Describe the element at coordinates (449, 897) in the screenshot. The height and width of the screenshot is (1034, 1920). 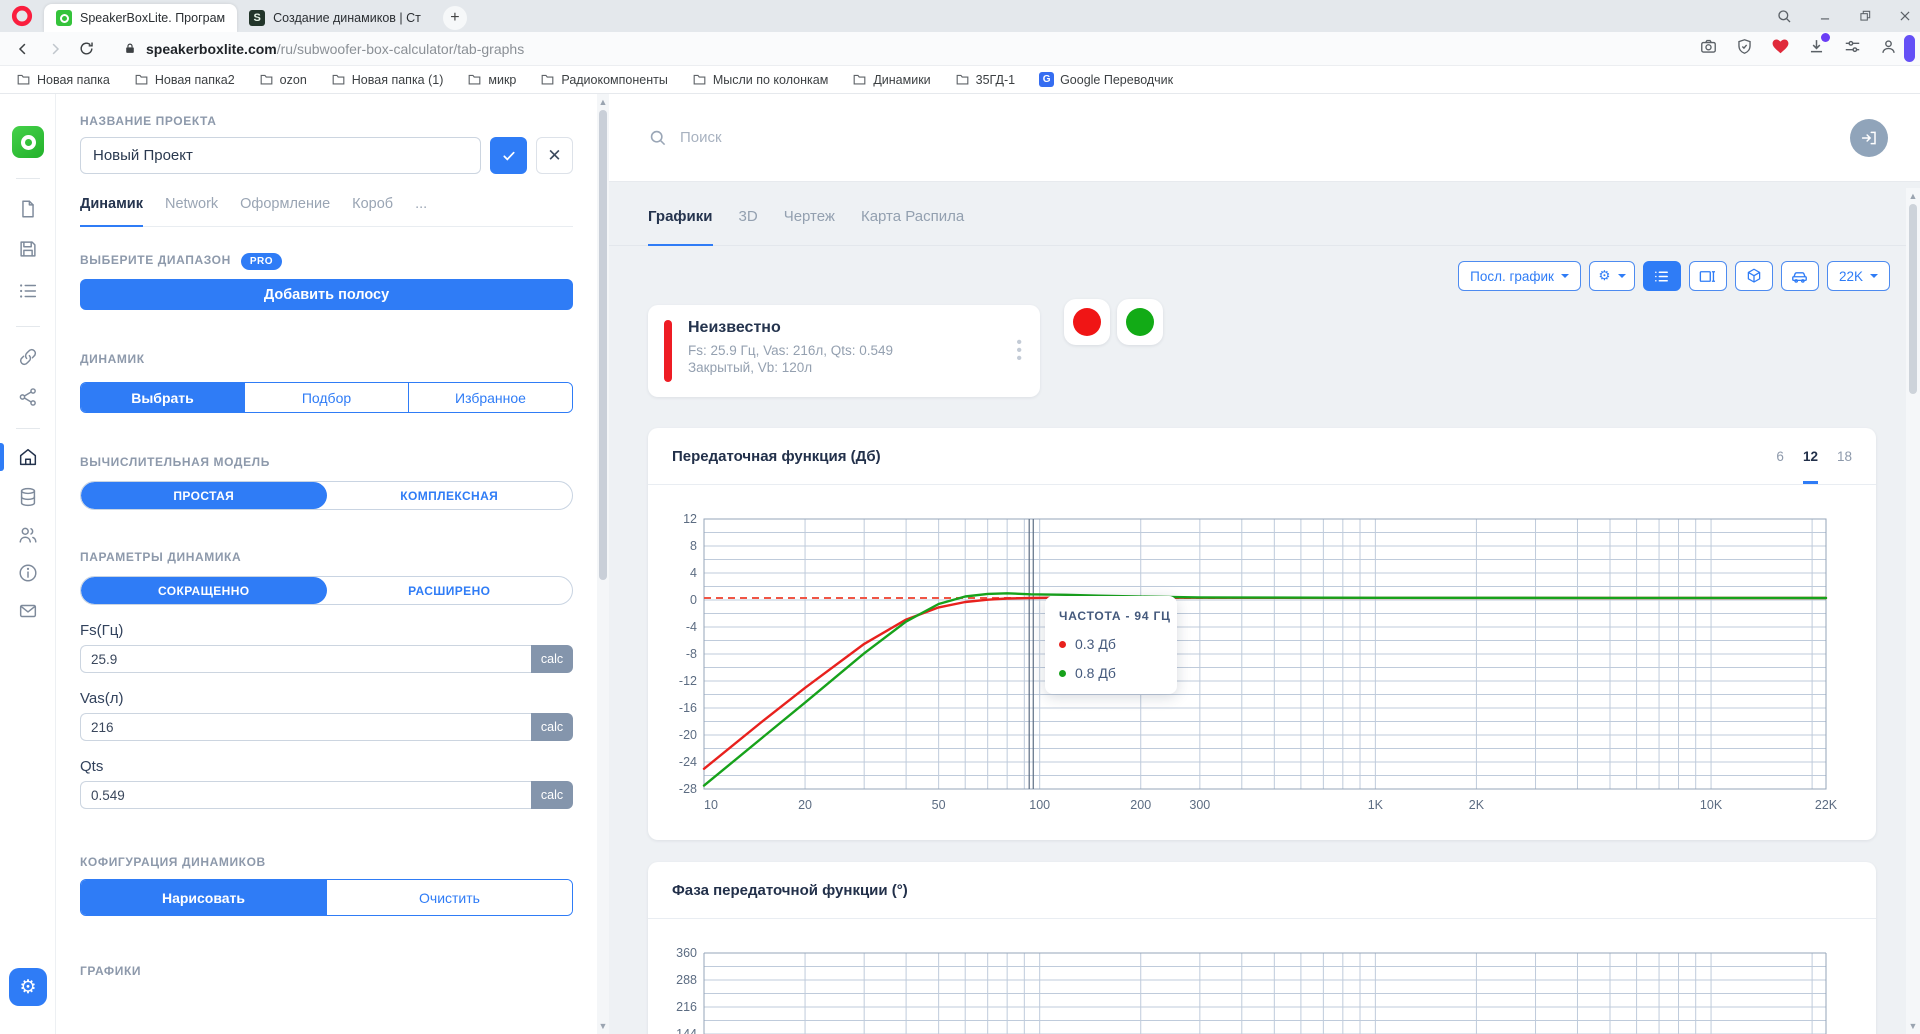
I see `config-option-2: Очистить` at that location.